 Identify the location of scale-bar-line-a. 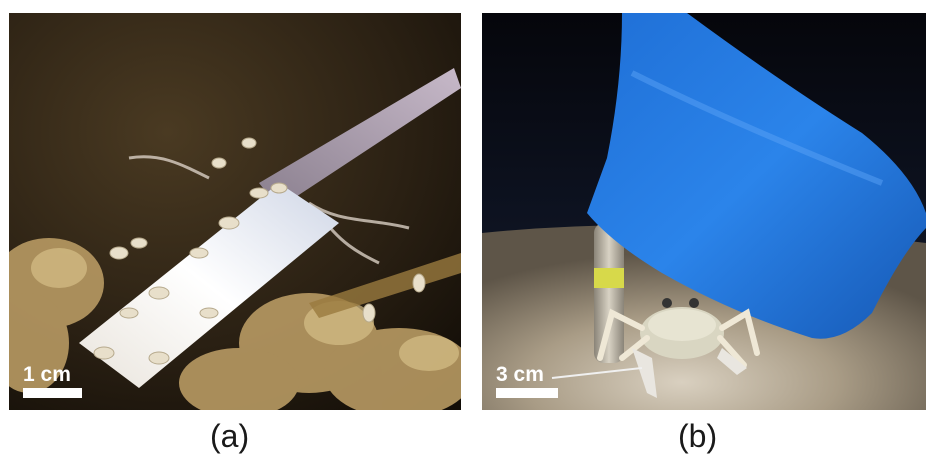
(52, 393).